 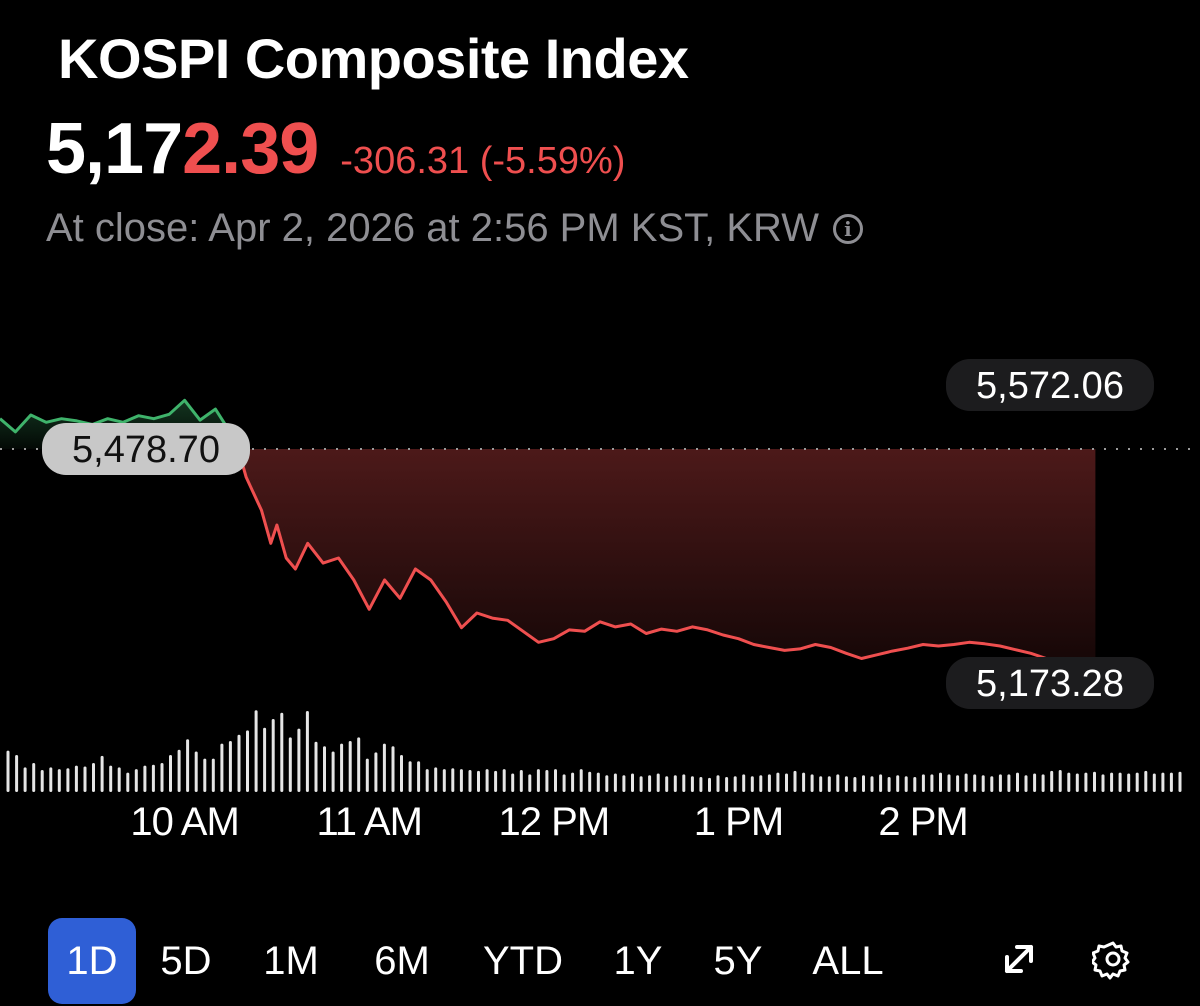 What do you see at coordinates (1113, 959) in the screenshot?
I see `gear-icon` at bounding box center [1113, 959].